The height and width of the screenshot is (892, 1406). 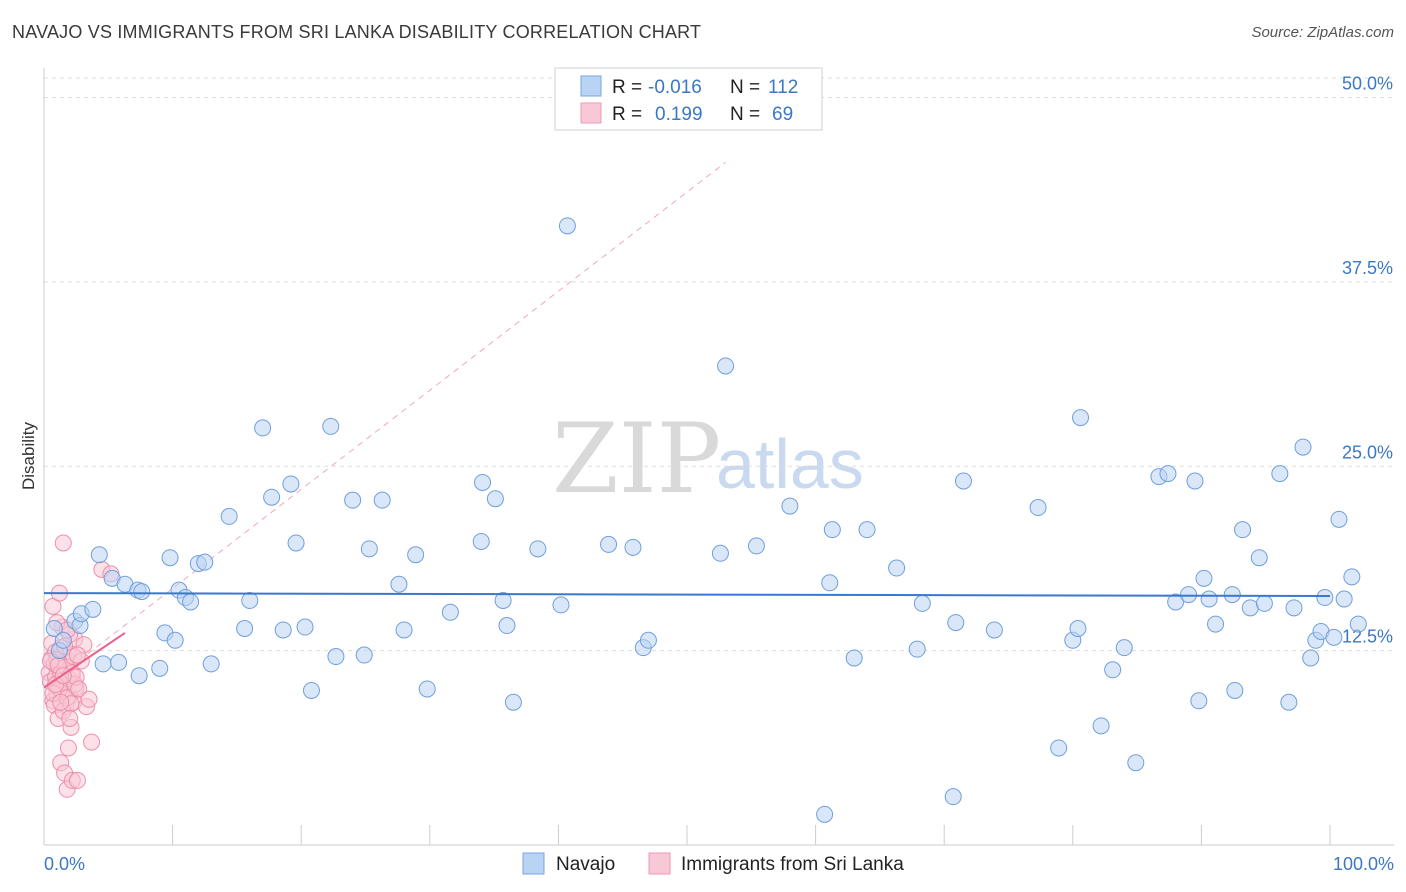 I want to click on y-tick-label: 25.0%, so click(x=1367, y=452).